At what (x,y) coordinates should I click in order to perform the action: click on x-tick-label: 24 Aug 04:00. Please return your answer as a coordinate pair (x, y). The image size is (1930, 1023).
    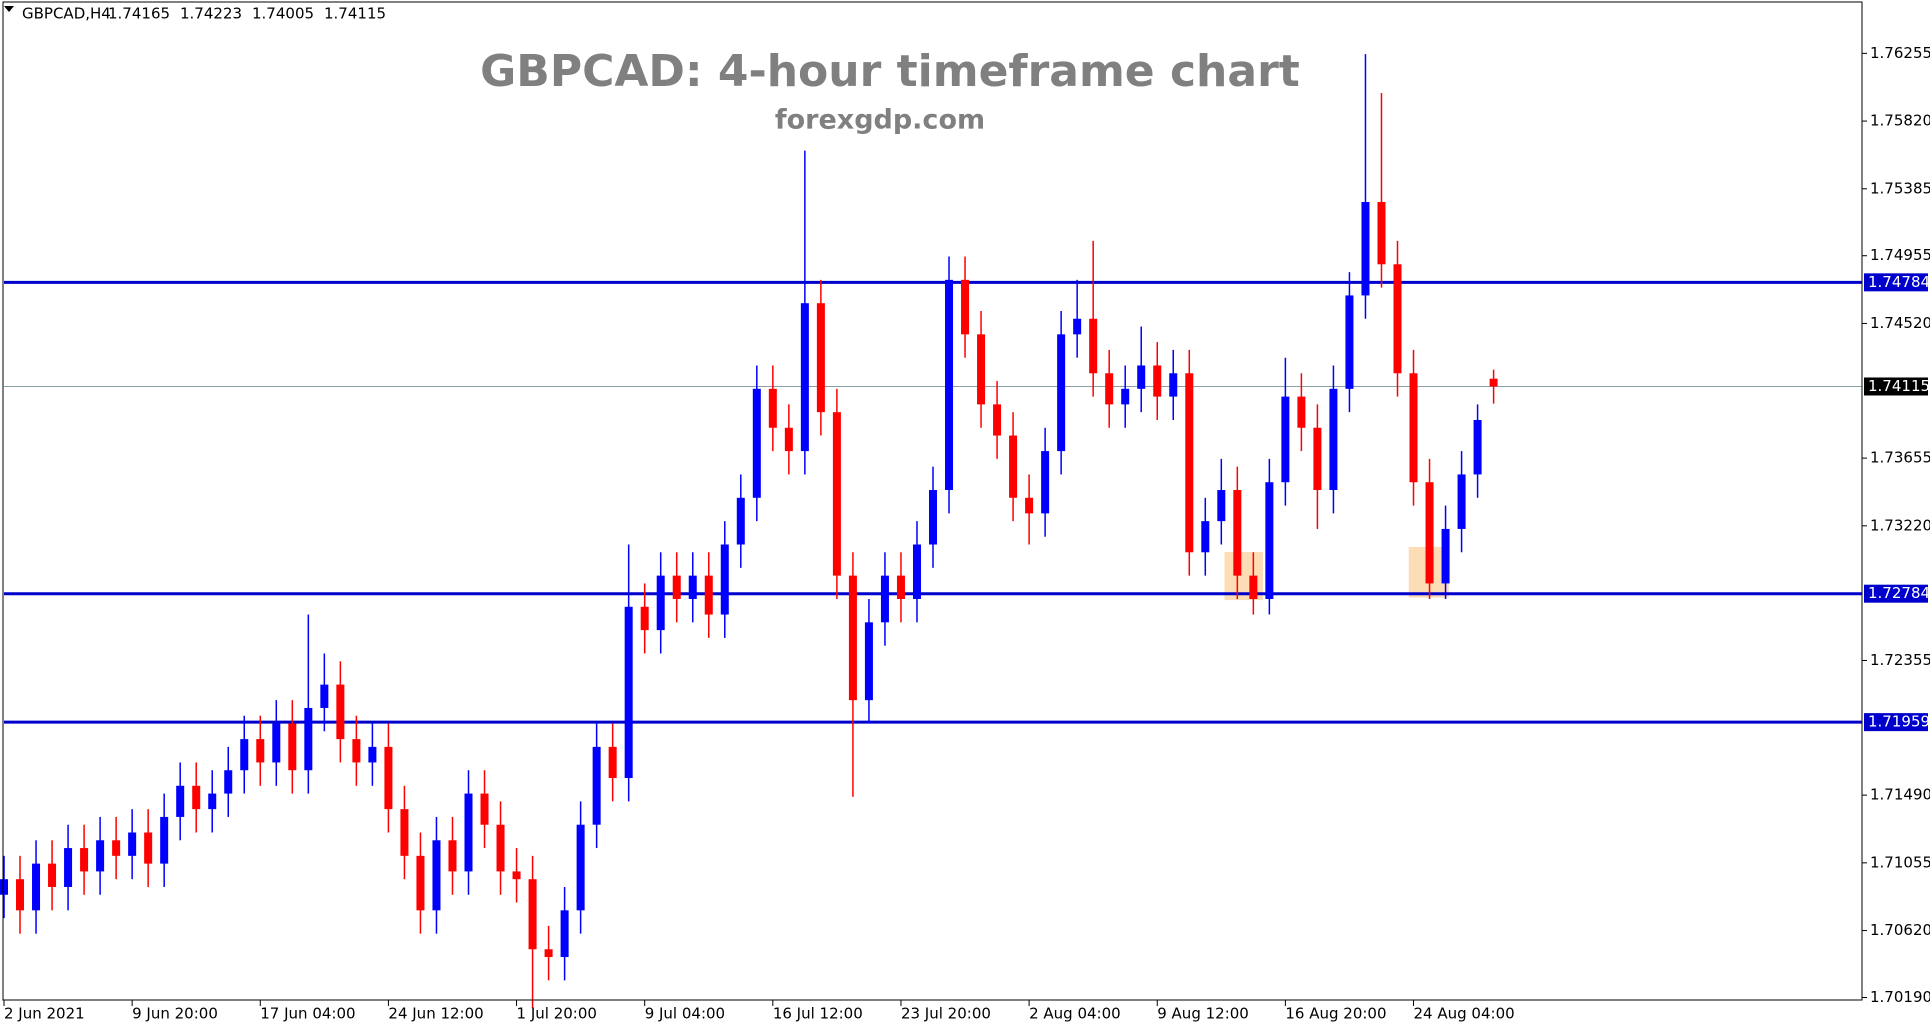
    Looking at the image, I should click on (1464, 1014).